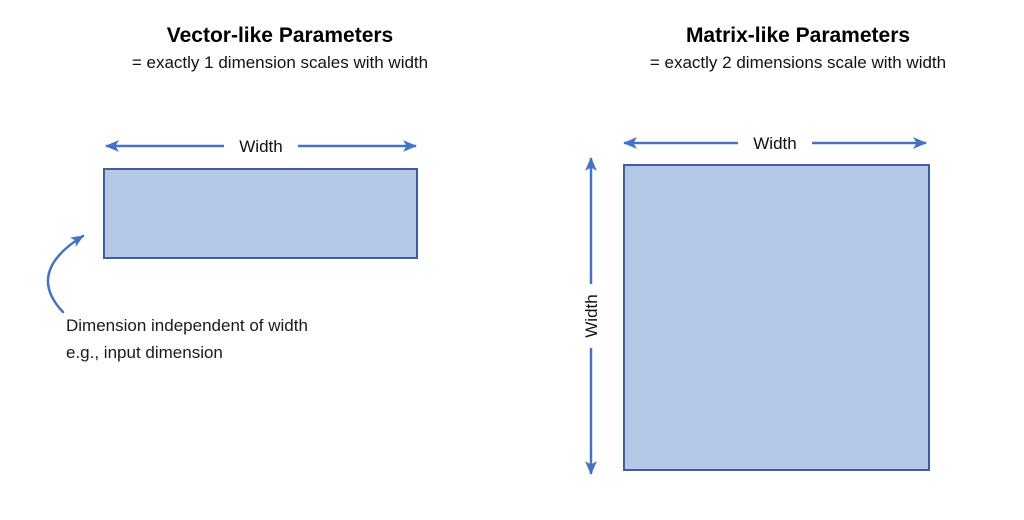 This screenshot has height=520, width=1024. Describe the element at coordinates (144, 352) in the screenshot. I see `annotation-line2: e.g., input dimension` at that location.